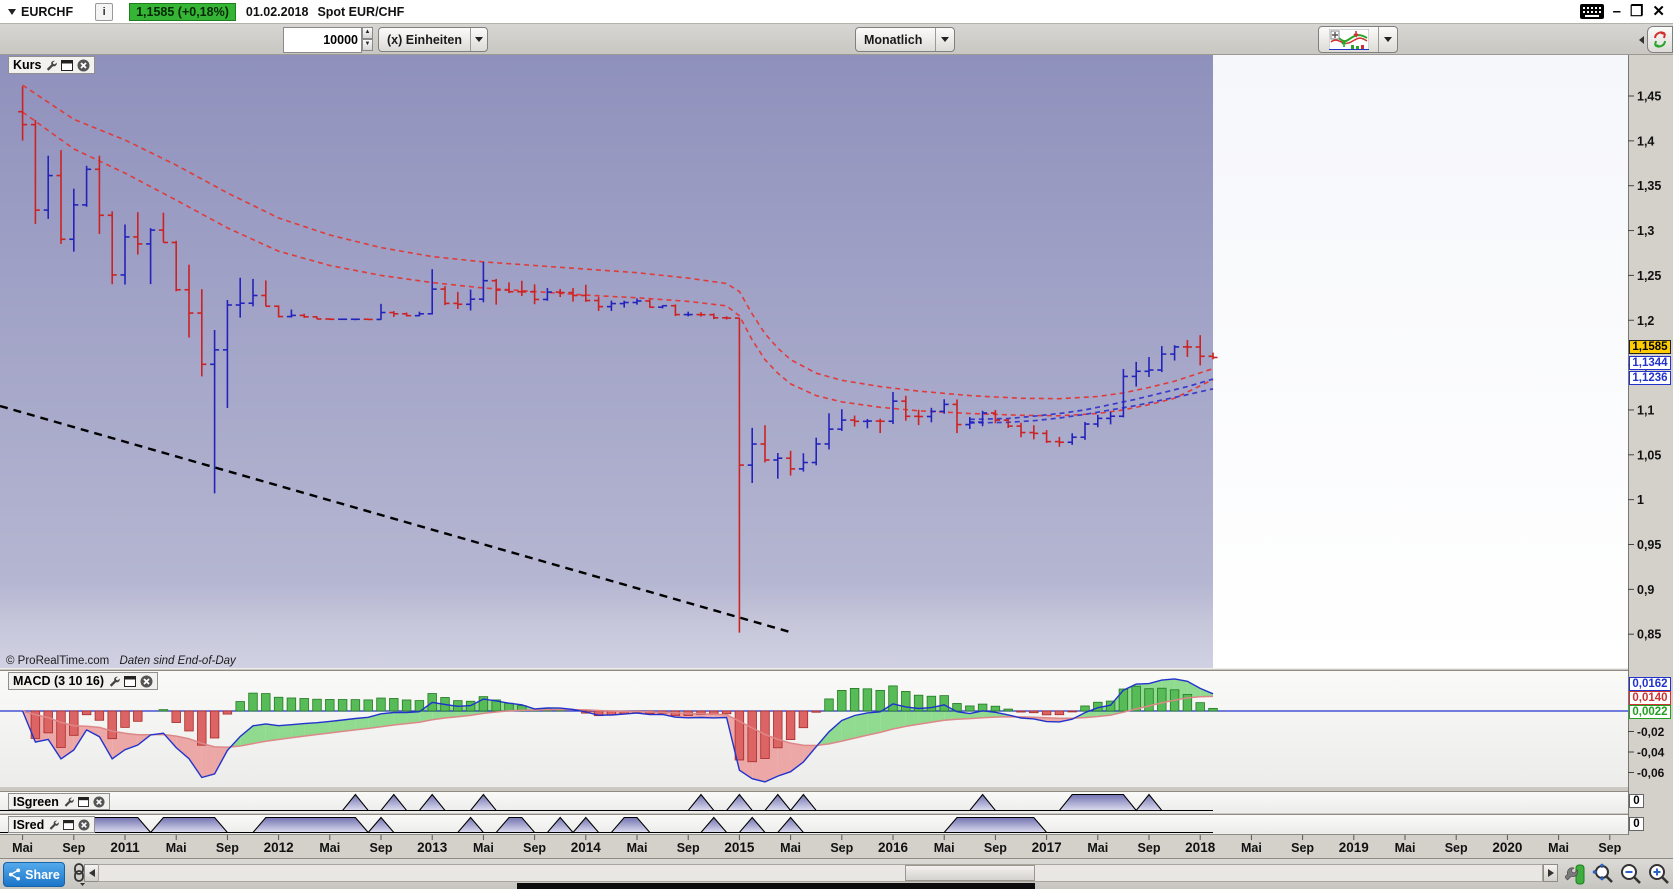  I want to click on scroll-left-button, so click(91, 873).